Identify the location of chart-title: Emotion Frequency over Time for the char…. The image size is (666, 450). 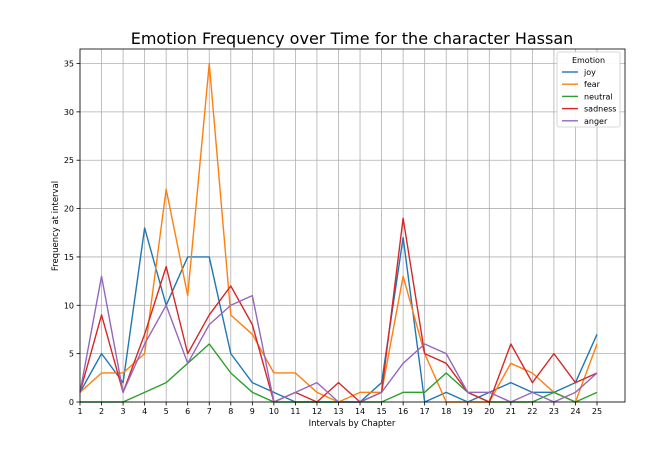
(352, 38).